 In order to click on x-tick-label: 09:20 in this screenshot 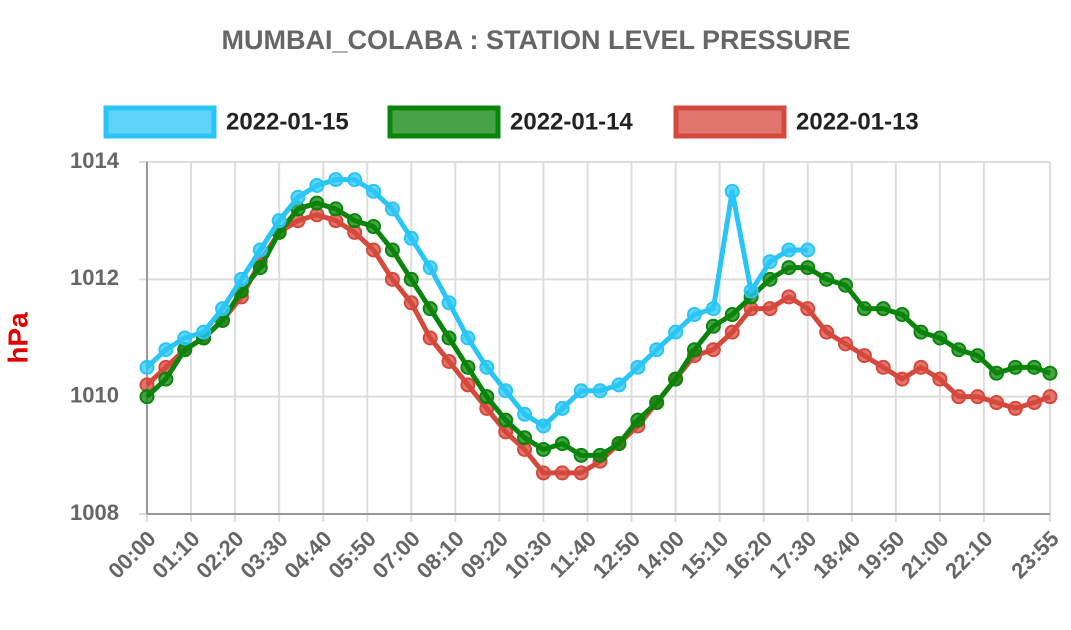, I will do `click(484, 554)`.